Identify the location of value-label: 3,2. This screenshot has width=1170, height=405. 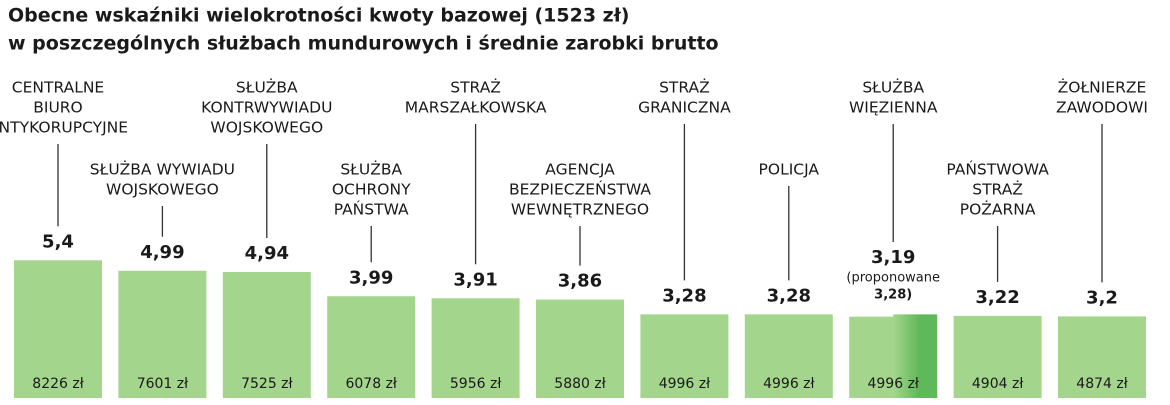
(1102, 297).